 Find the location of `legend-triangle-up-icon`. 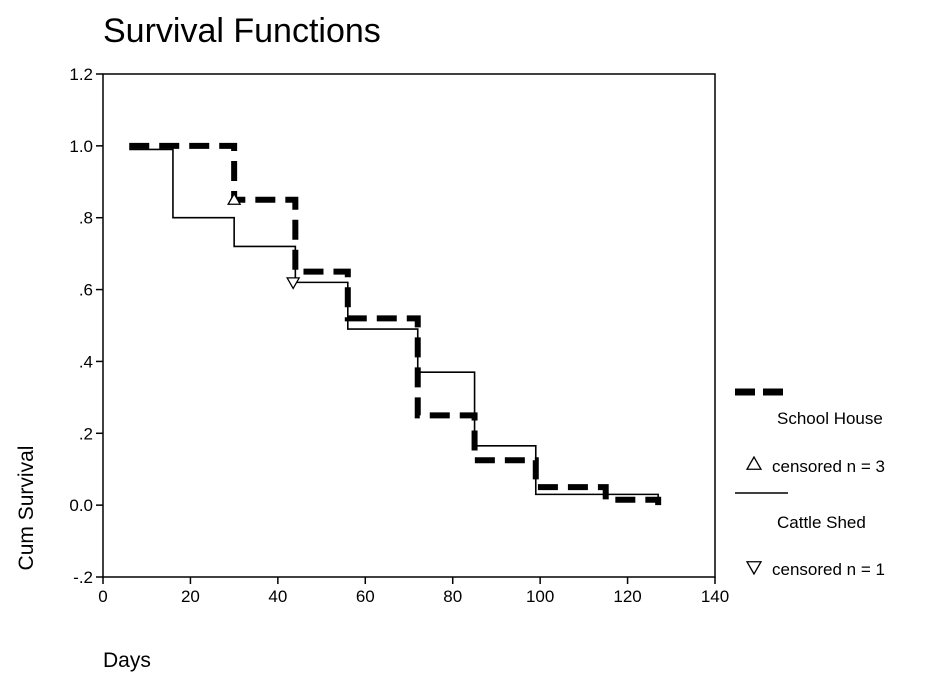

legend-triangle-up-icon is located at coordinates (754, 462).